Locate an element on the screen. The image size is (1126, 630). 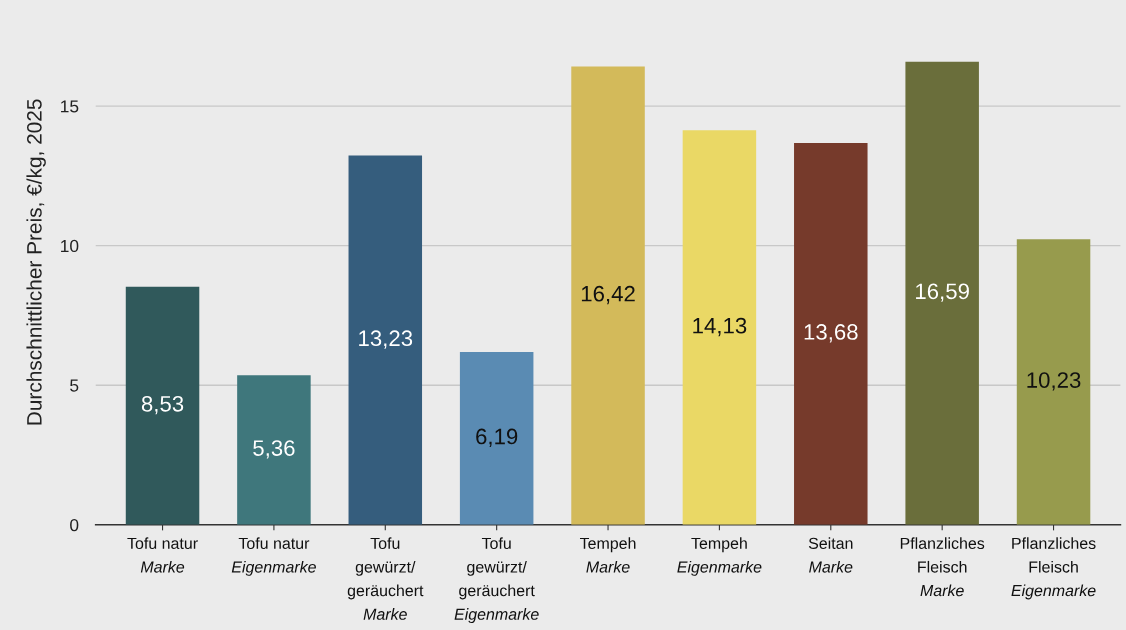
y-tick-label: 0 is located at coordinates (74, 525).